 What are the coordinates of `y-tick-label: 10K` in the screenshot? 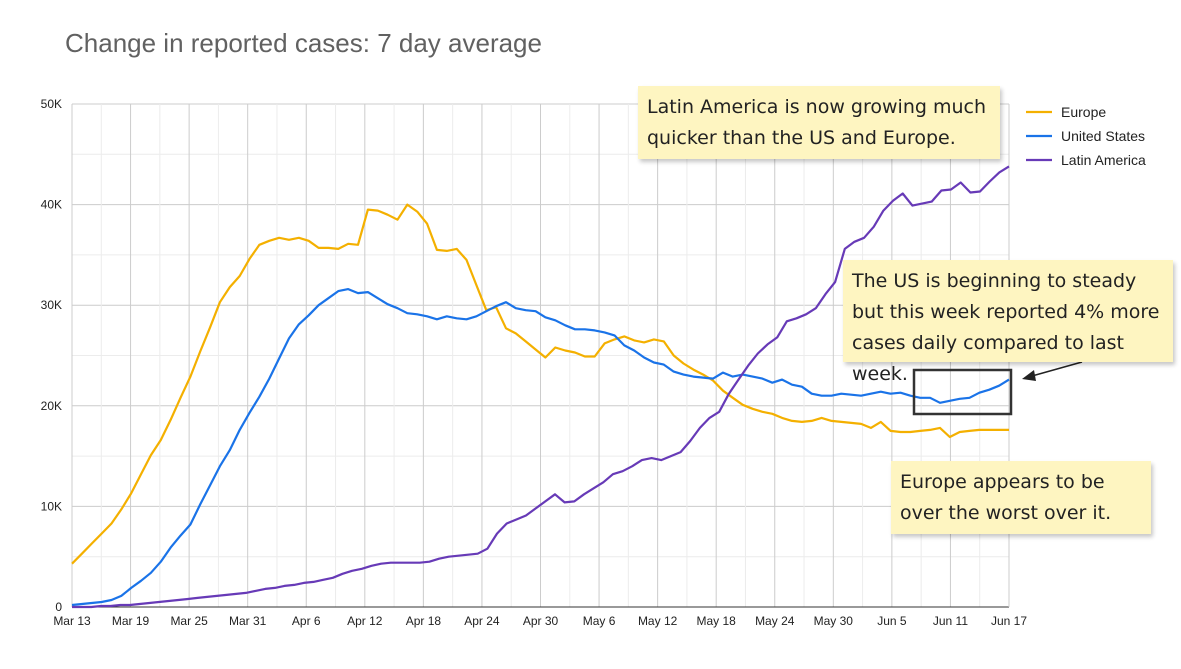 It's located at (51, 506).